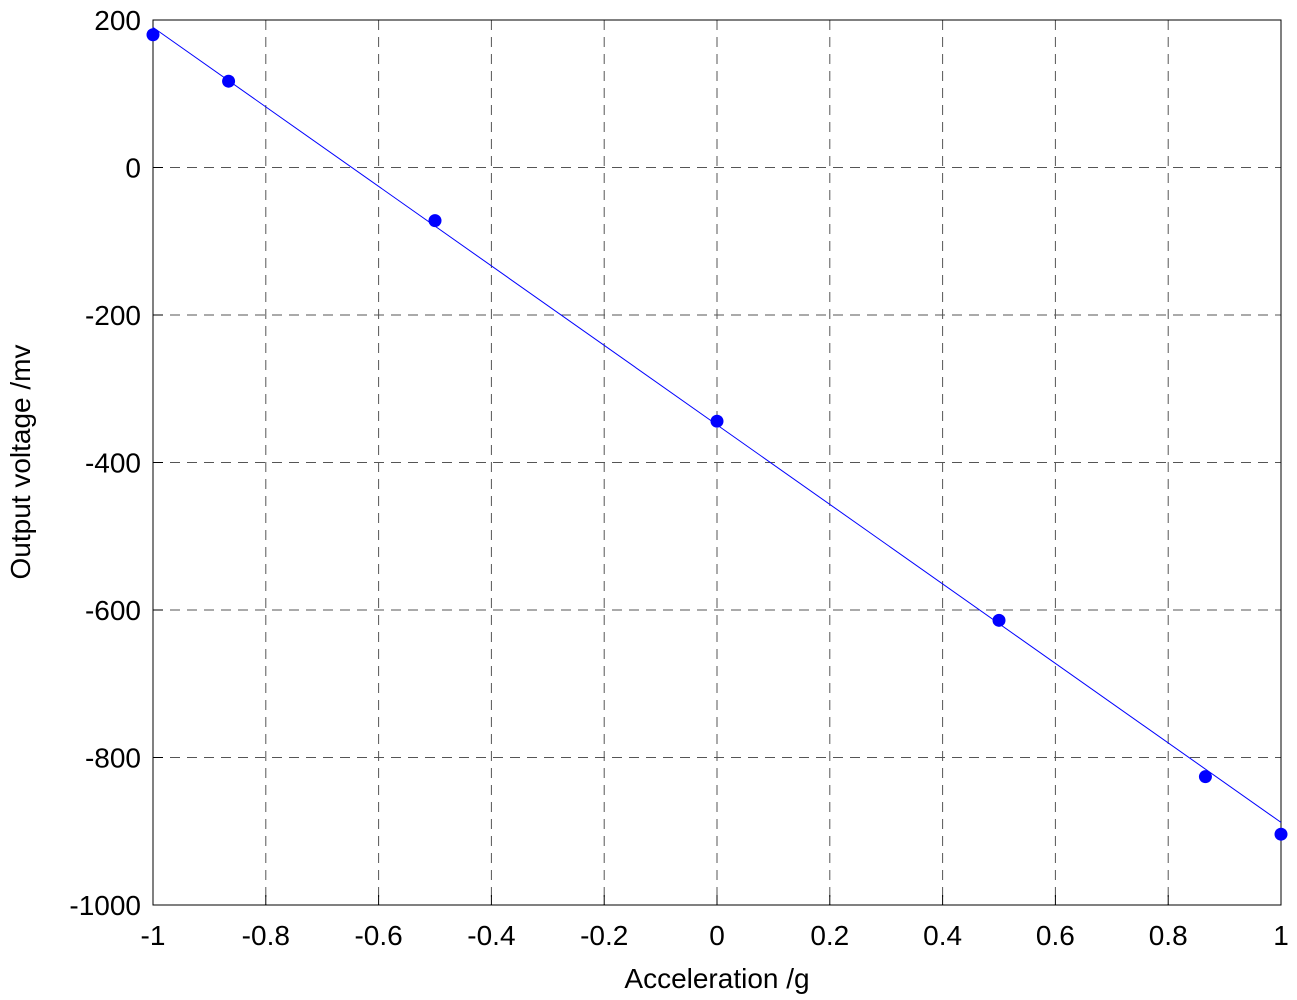 This screenshot has height=1000, width=1297. I want to click on y-tick-label: 200, so click(117, 20).